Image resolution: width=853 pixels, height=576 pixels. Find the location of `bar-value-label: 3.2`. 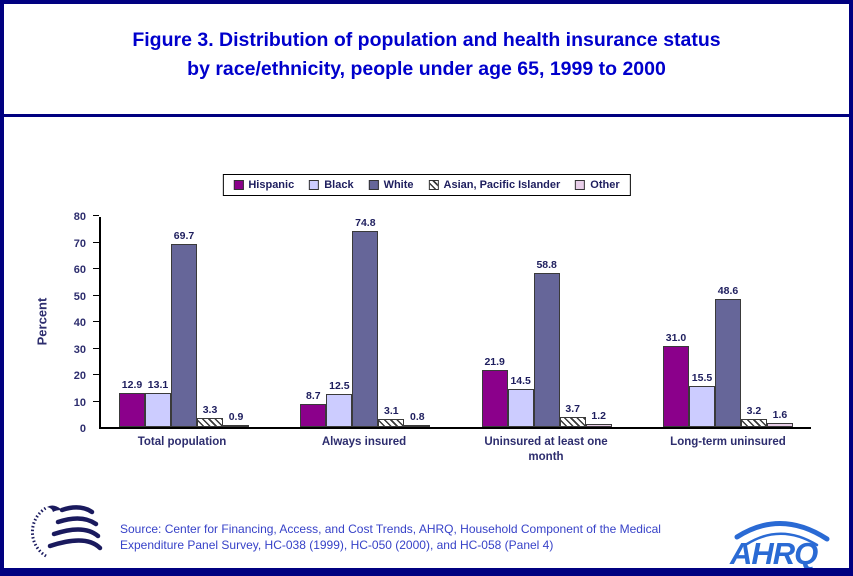

bar-value-label: 3.2 is located at coordinates (754, 410).